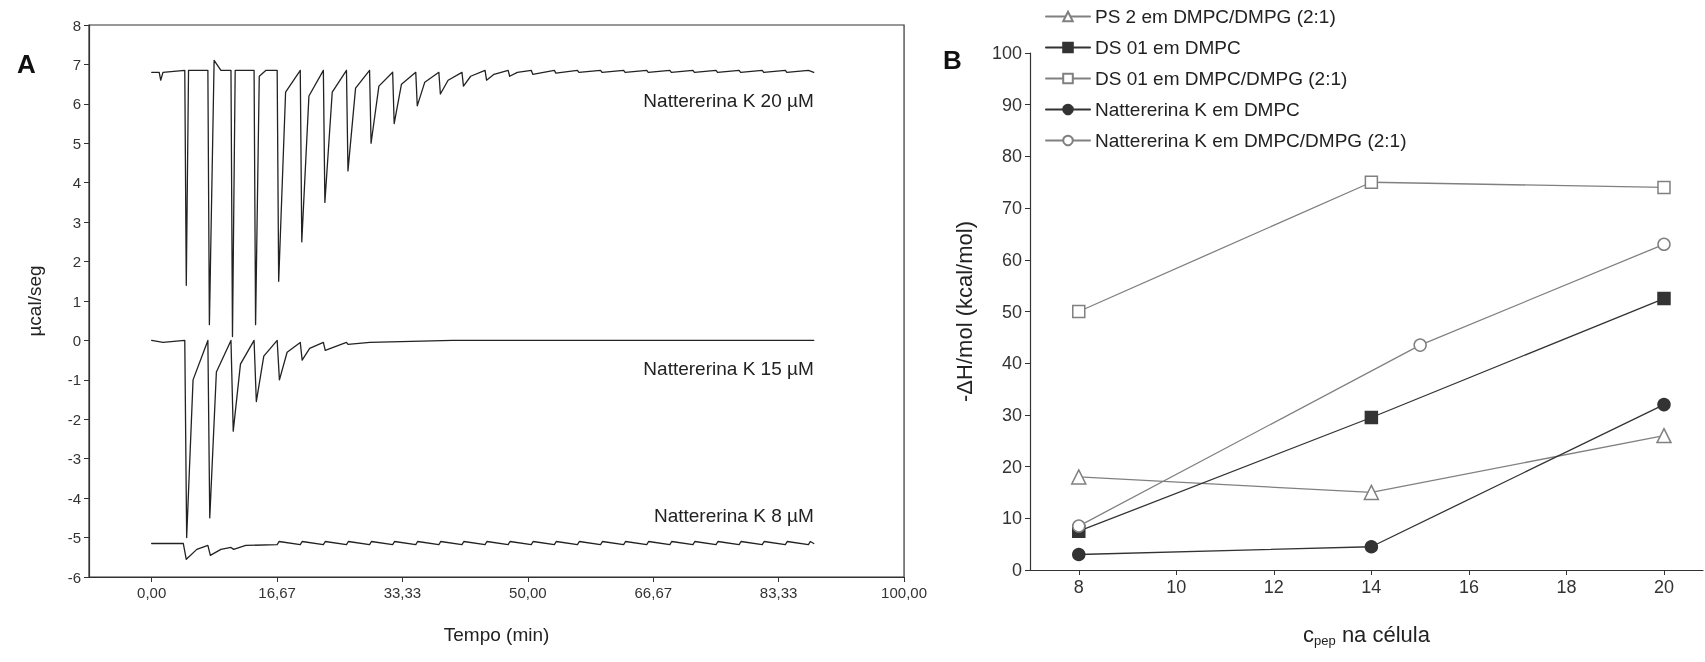 The height and width of the screenshot is (662, 1705). Describe the element at coordinates (1011, 208) in the screenshot. I see `y-tick-label: 70` at that location.